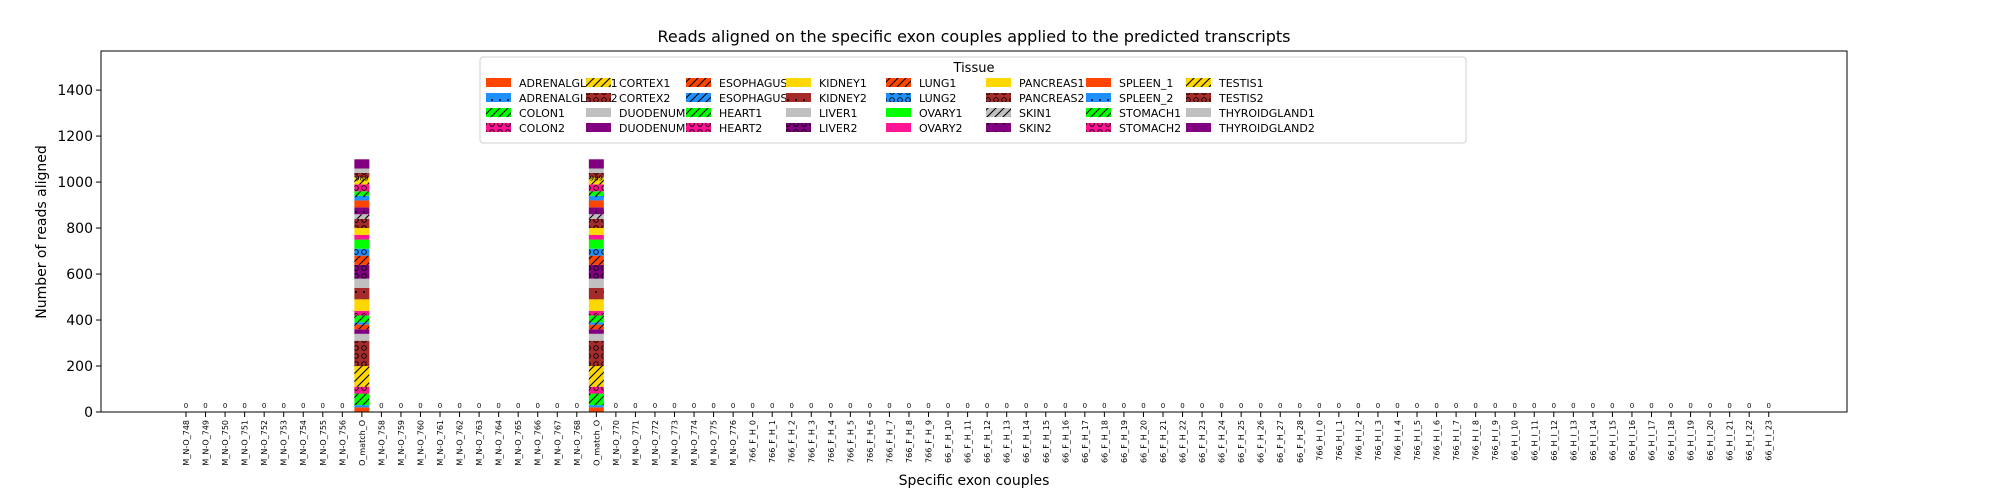 The image size is (2000, 504). I want to click on x-tick-label: 66_H_I_23, so click(1769, 440).